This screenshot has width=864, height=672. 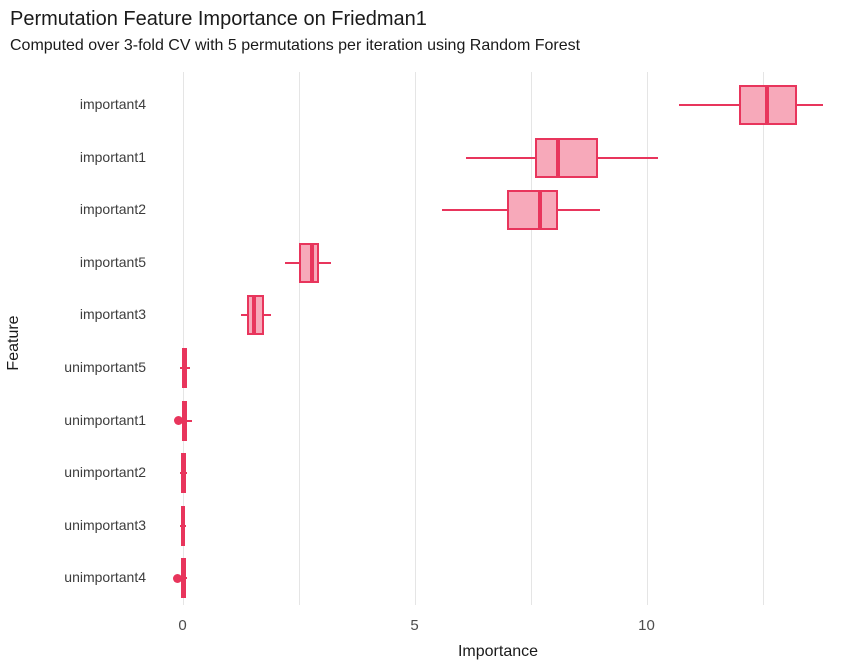 What do you see at coordinates (414, 625) in the screenshot?
I see `x-tick-label: 5` at bounding box center [414, 625].